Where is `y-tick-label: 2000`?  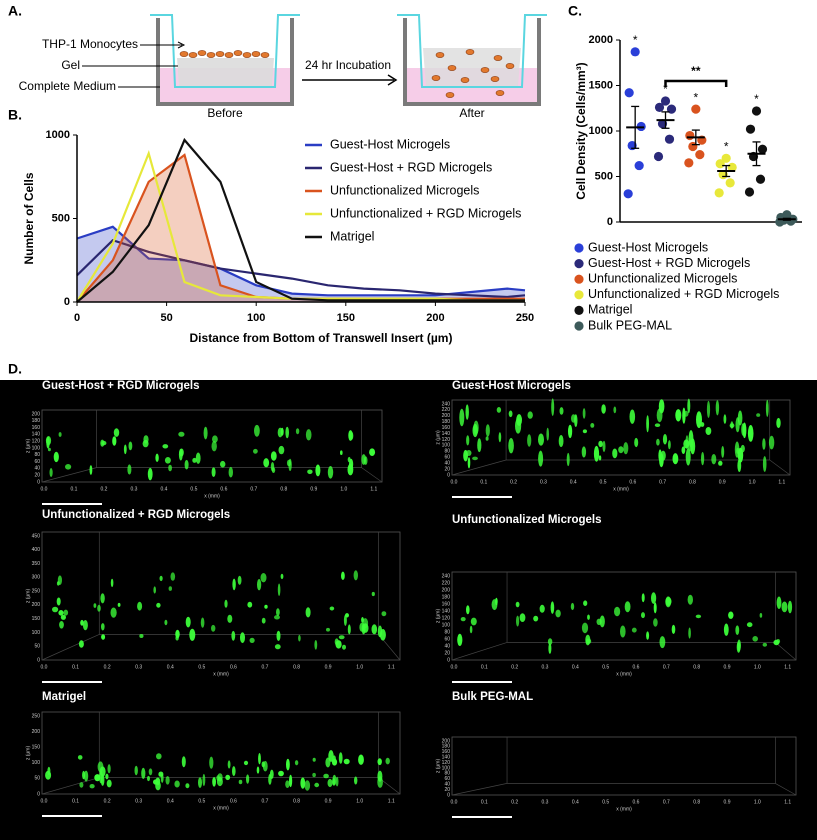
y-tick-label: 2000 is located at coordinates (601, 40).